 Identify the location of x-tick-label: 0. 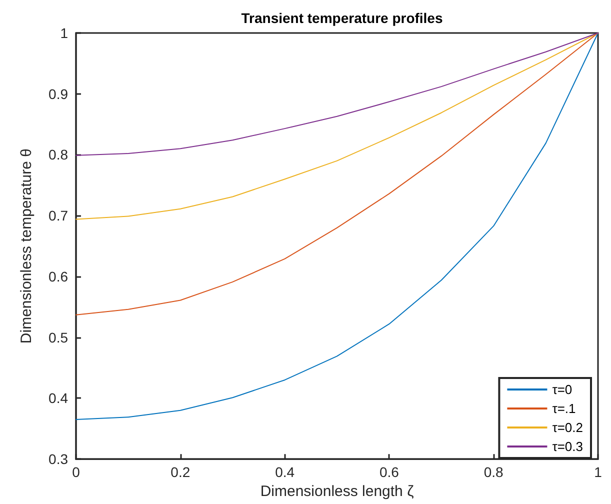
(76, 472).